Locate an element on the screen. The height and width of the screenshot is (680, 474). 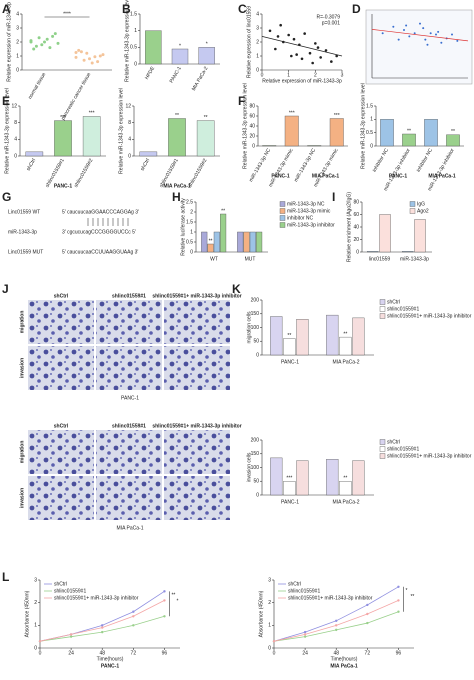
x-axis-label: MIA PaCa-1 is located at coordinates (177, 186).